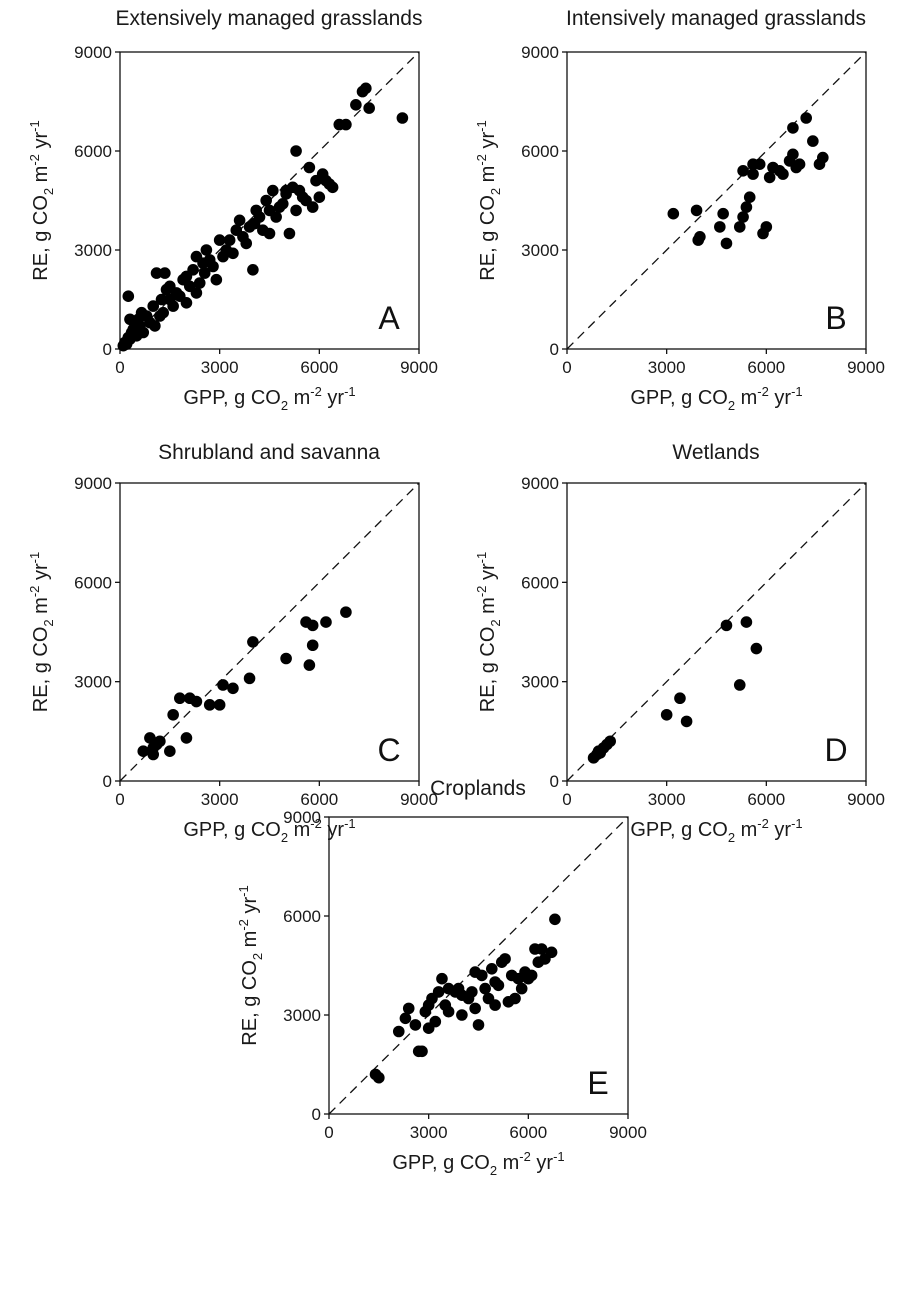 The image size is (908, 1293). What do you see at coordinates (559, 1156) in the screenshot?
I see `x-axis-label-sup2: -1` at bounding box center [559, 1156].